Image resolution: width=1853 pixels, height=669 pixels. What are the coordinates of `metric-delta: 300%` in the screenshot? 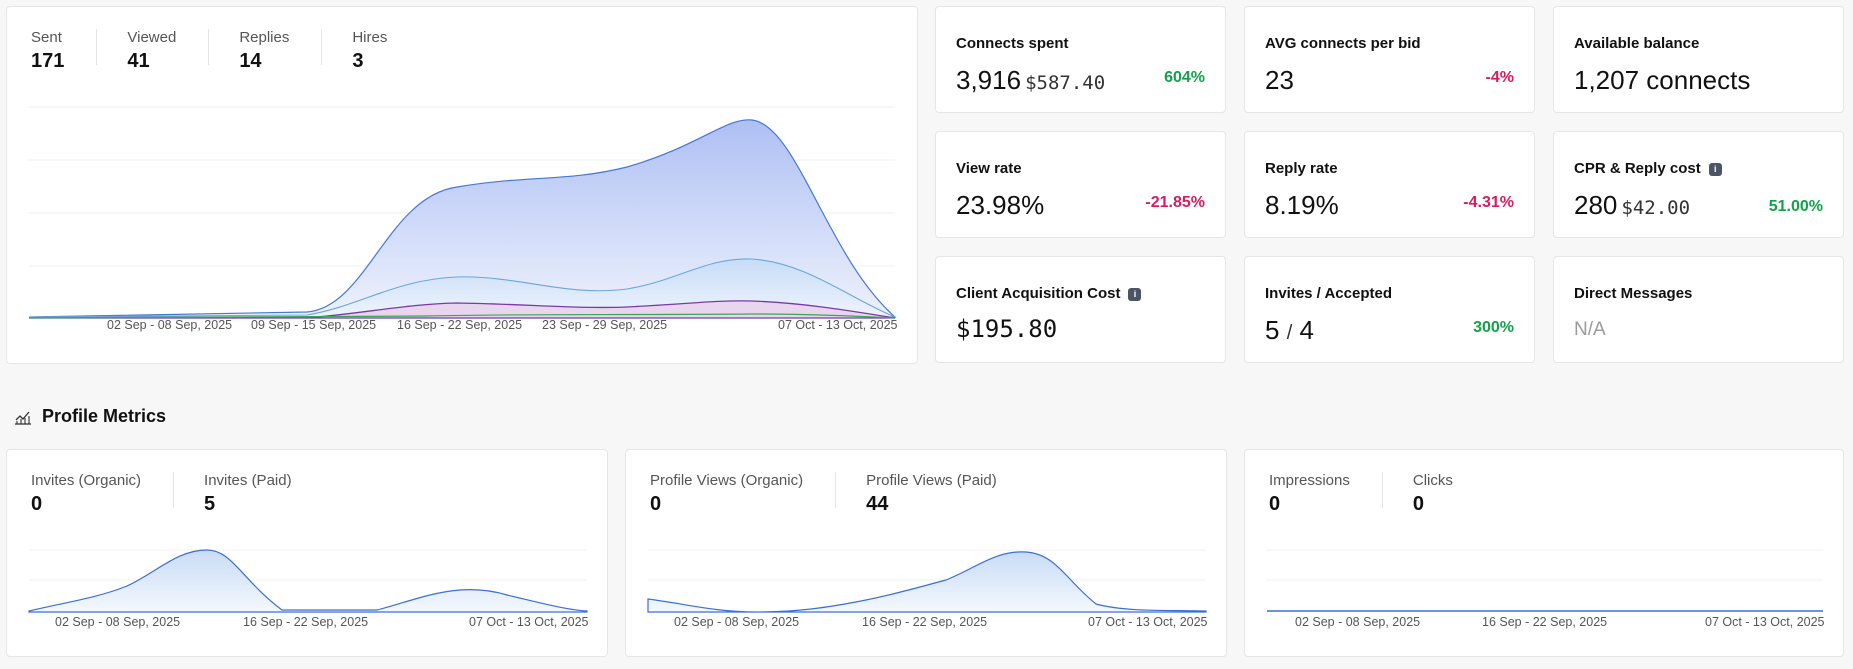 It's located at (1493, 327).